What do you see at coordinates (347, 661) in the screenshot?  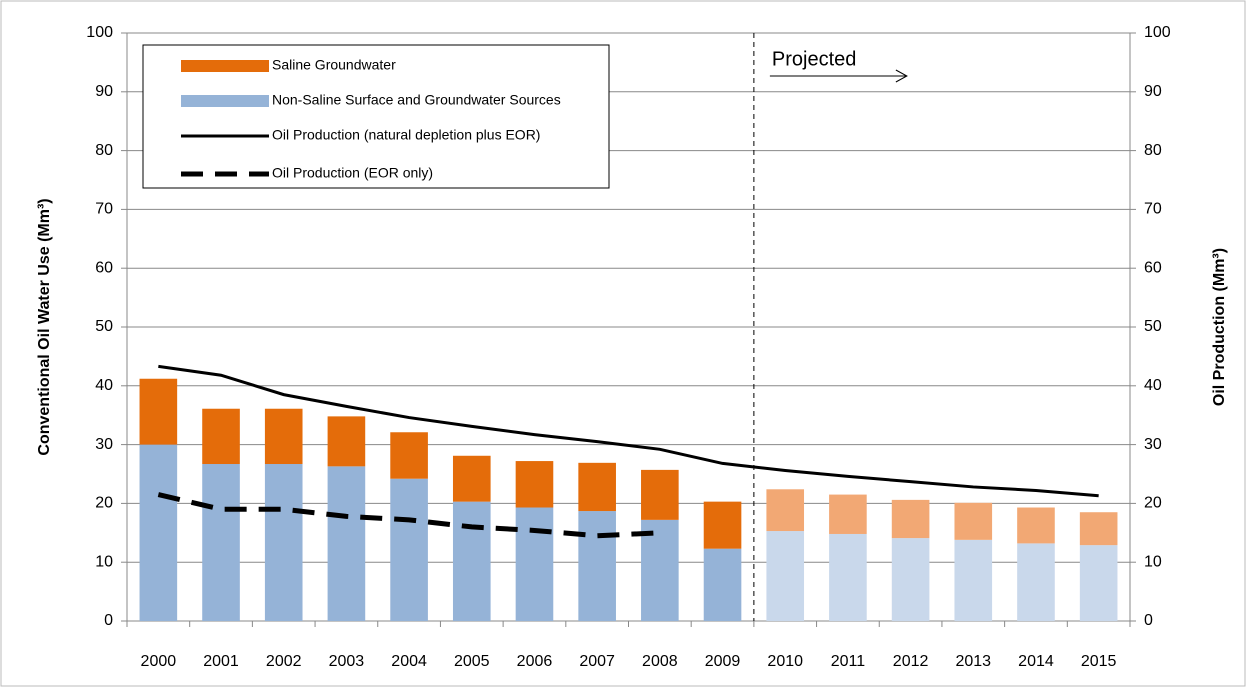 I see `x-tick-label: 2003` at bounding box center [347, 661].